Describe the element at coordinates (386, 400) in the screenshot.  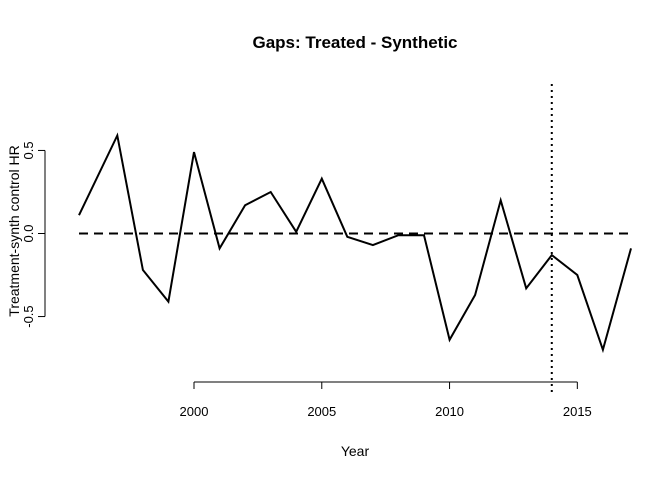
I see `x-axis: 2000 2005 2010 2015` at that location.